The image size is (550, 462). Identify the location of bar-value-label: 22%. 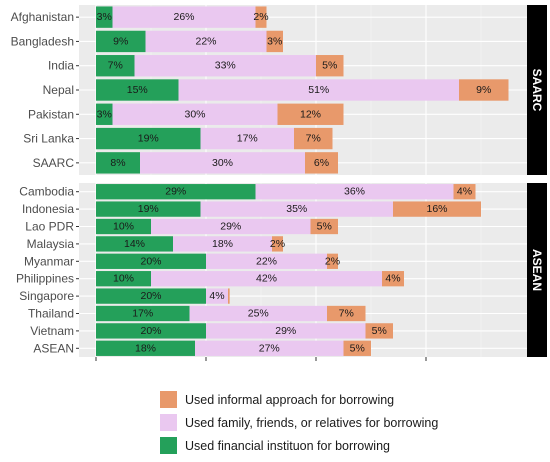
(205, 41).